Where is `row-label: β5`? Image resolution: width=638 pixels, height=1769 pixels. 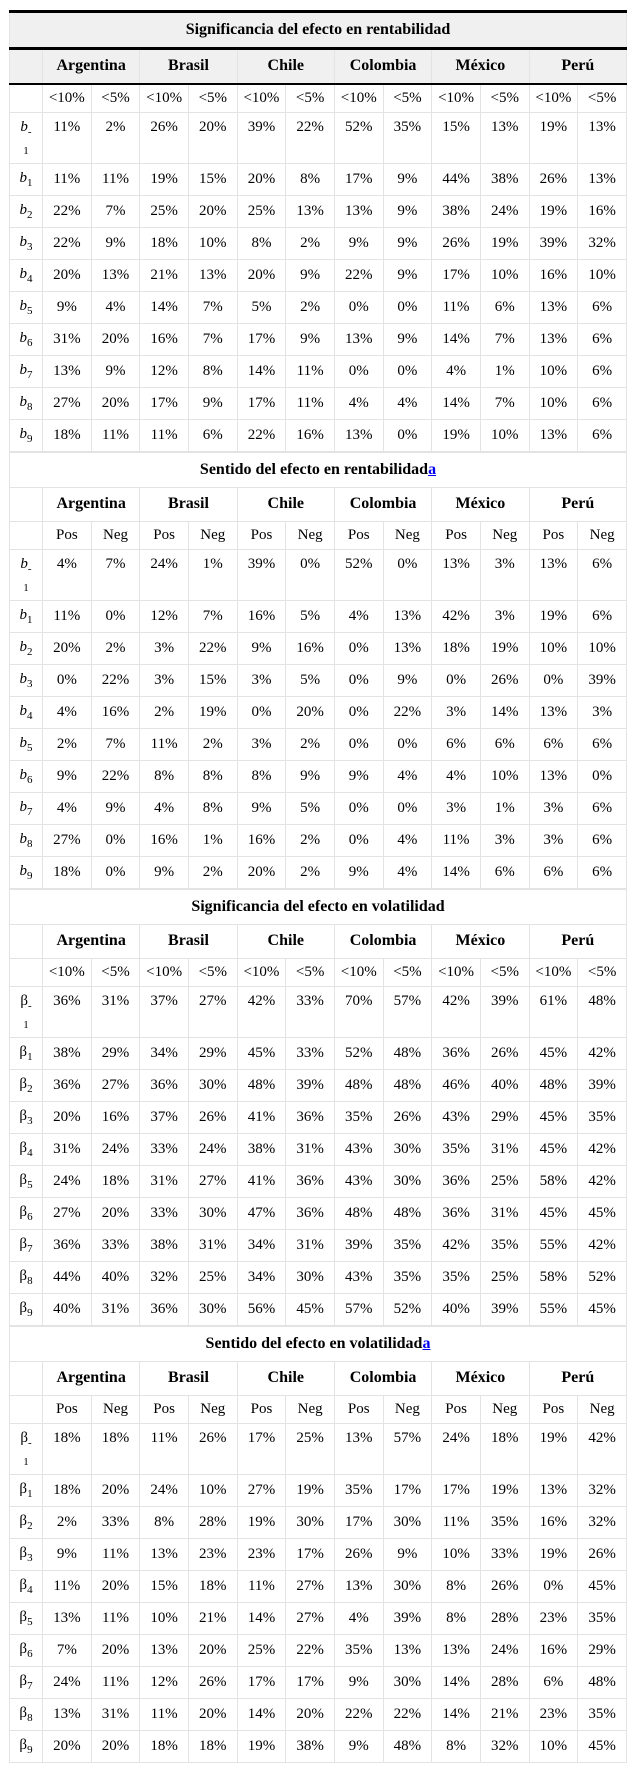 row-label: β5 is located at coordinates (26, 1182).